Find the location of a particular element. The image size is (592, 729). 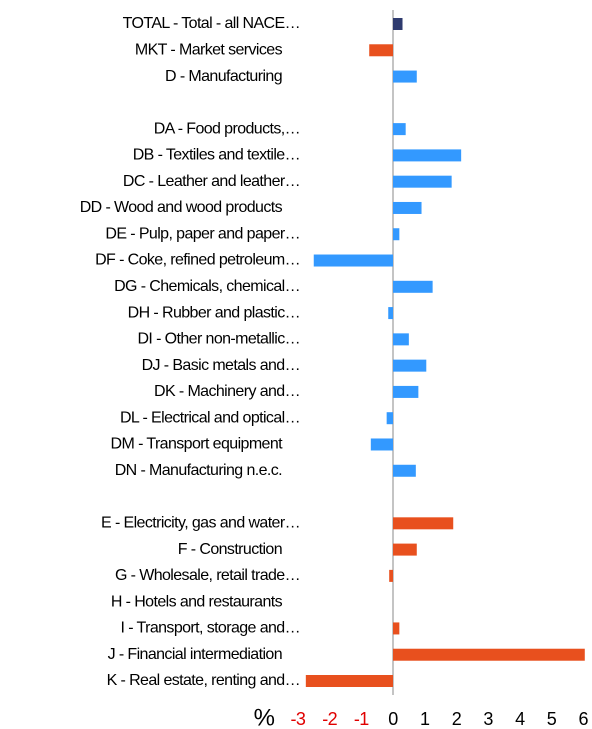

y-tick-label: DN - Manufacturing n.e.c. is located at coordinates (198, 470).